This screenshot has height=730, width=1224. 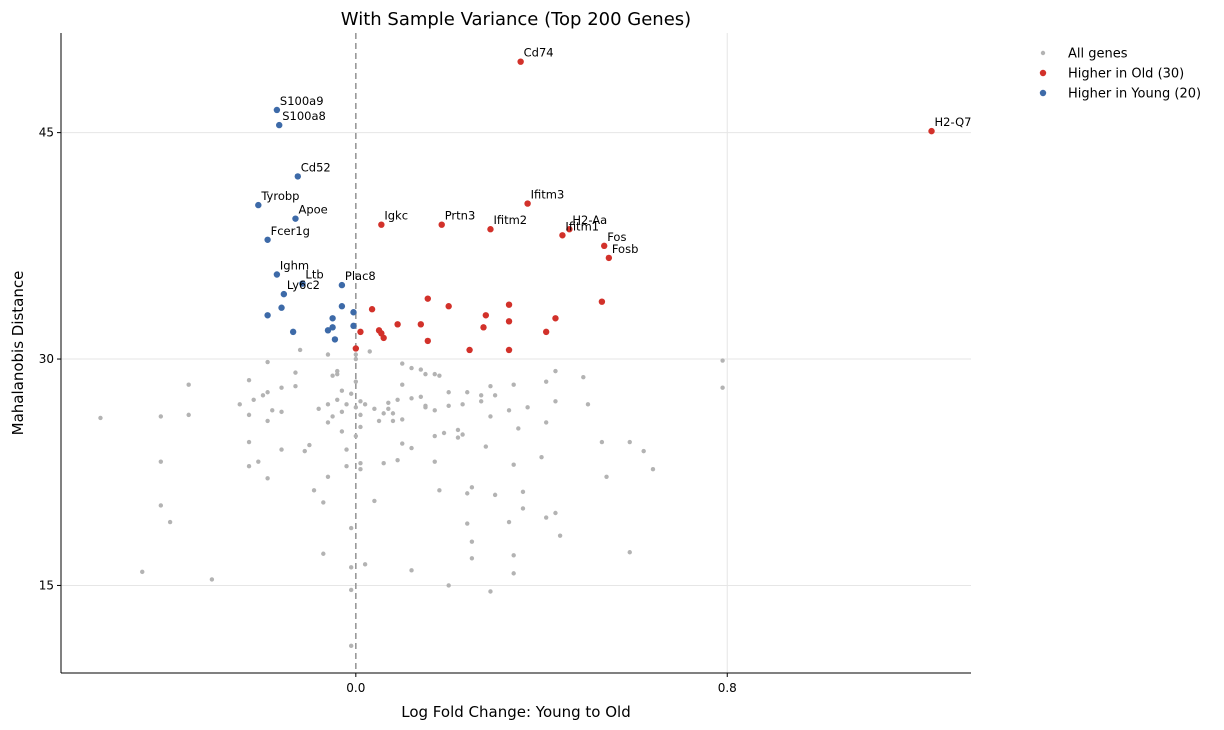 What do you see at coordinates (46, 585) in the screenshot?
I see `y-tick-label: 15` at bounding box center [46, 585].